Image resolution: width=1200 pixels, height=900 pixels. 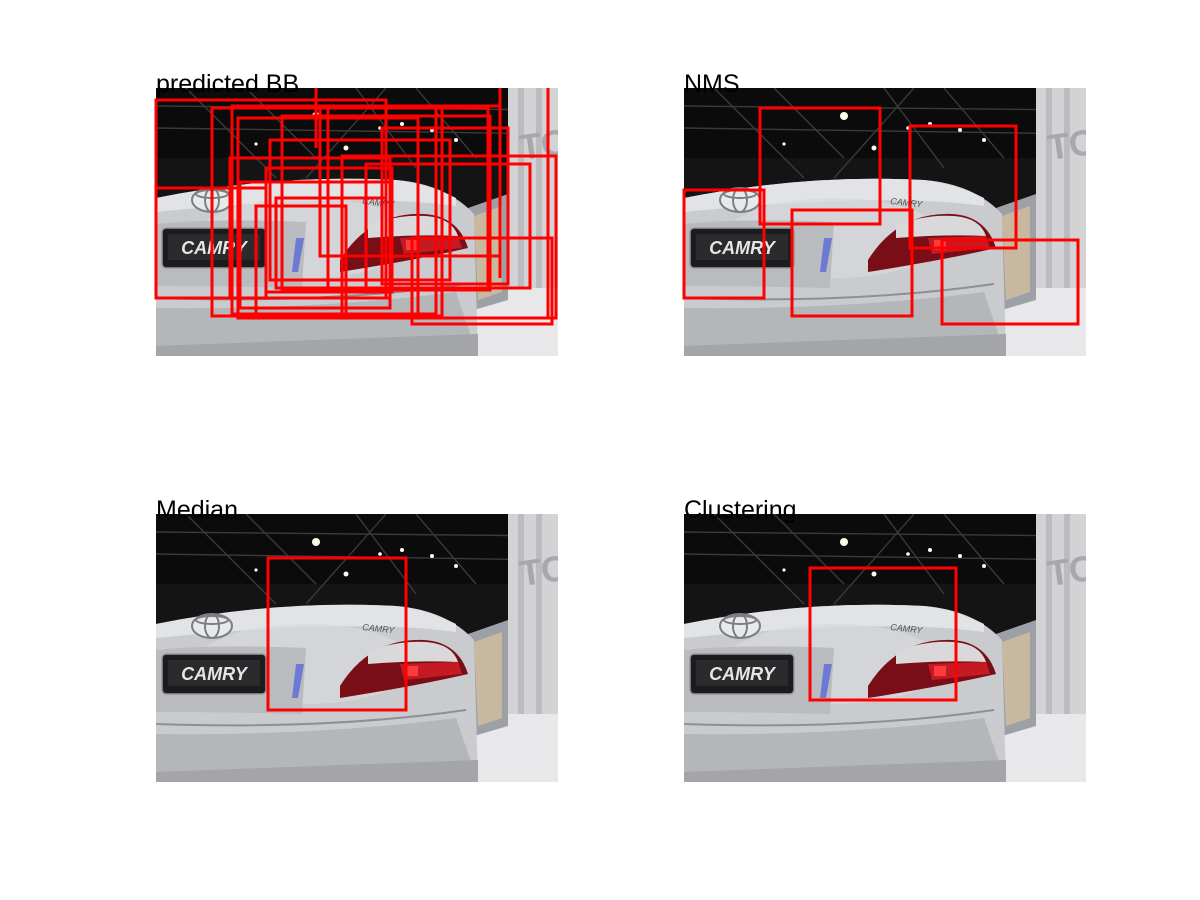 I want to click on panel-clustering: Clustering, so click(x=885, y=640).